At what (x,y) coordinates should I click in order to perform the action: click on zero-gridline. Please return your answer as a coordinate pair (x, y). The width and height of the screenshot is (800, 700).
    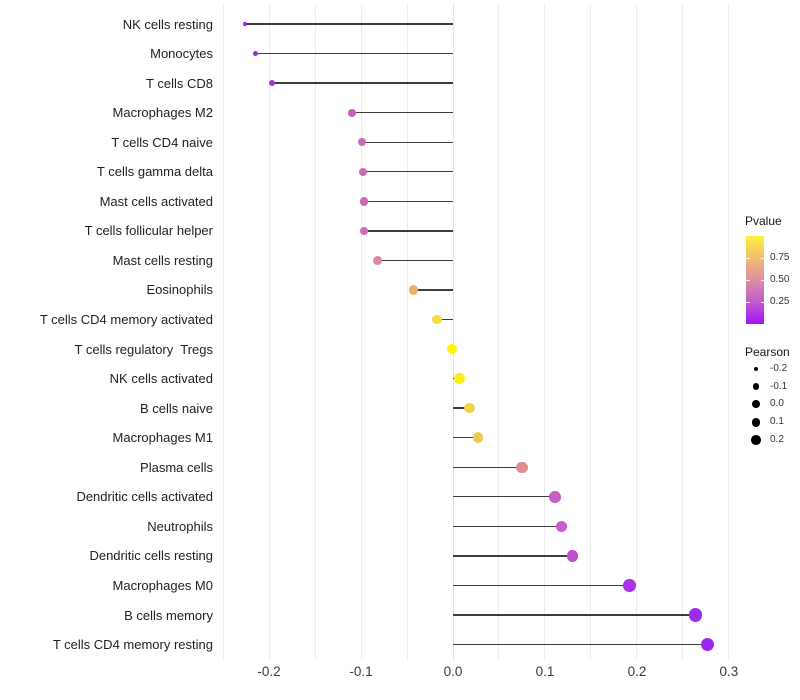
    Looking at the image, I should click on (453, 332).